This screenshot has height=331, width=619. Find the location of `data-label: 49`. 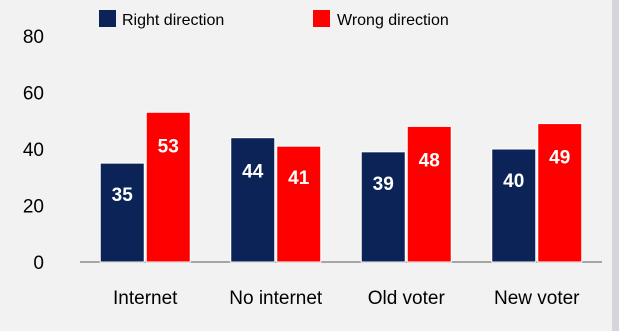

data-label: 49 is located at coordinates (559, 158).